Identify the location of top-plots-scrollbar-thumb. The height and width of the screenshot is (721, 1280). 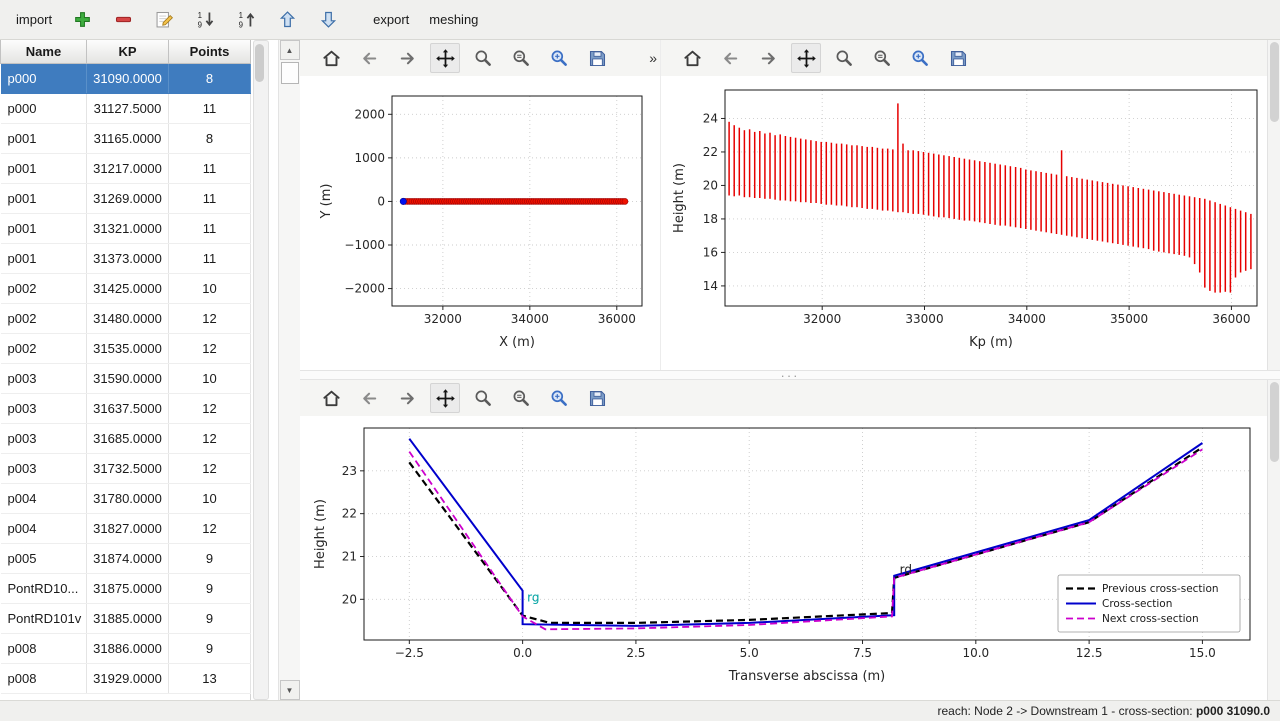
(1274, 82).